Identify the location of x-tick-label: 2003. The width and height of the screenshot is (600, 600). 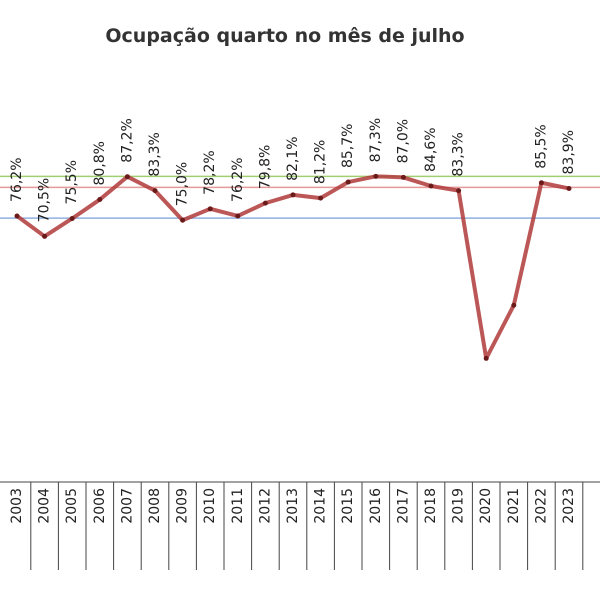
(17, 506).